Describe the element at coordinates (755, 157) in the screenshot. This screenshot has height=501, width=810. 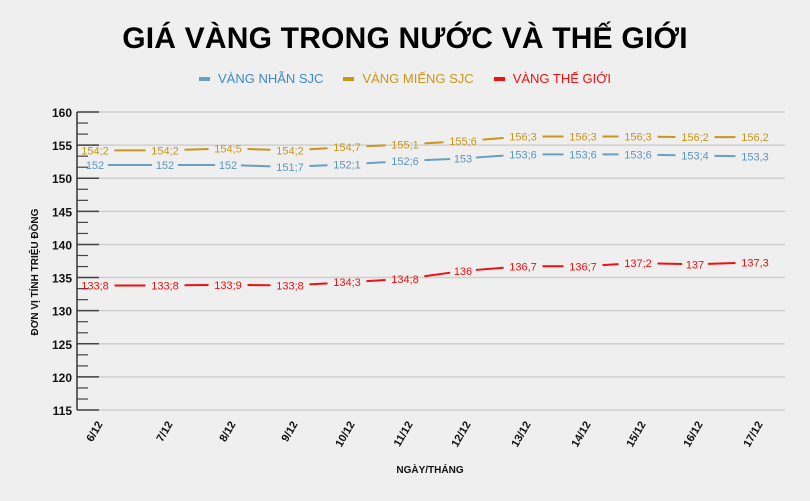
I see `data-label: 153,3` at that location.